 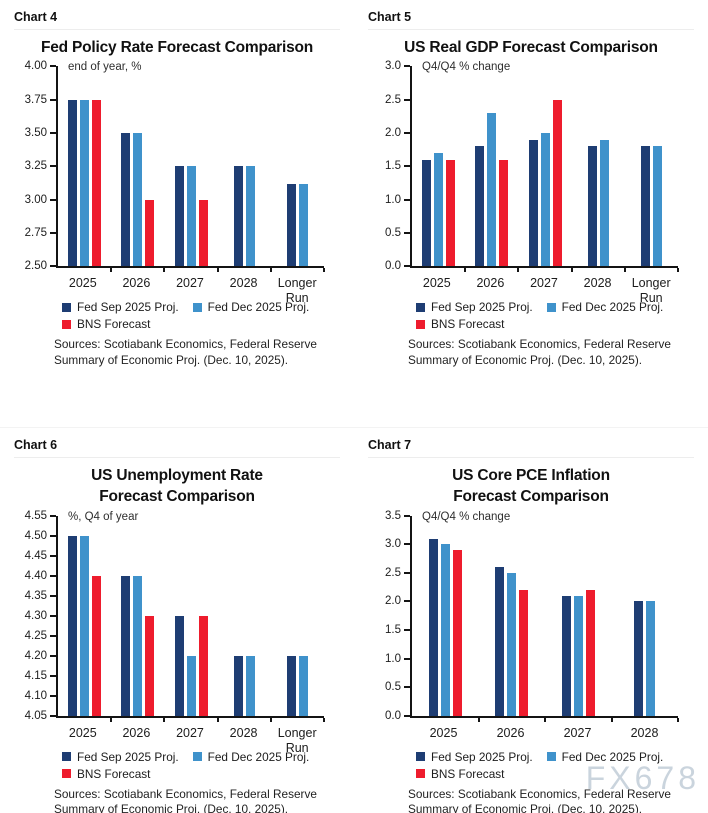 What do you see at coordinates (393, 544) in the screenshot?
I see `y-tick-label: 3.0` at bounding box center [393, 544].